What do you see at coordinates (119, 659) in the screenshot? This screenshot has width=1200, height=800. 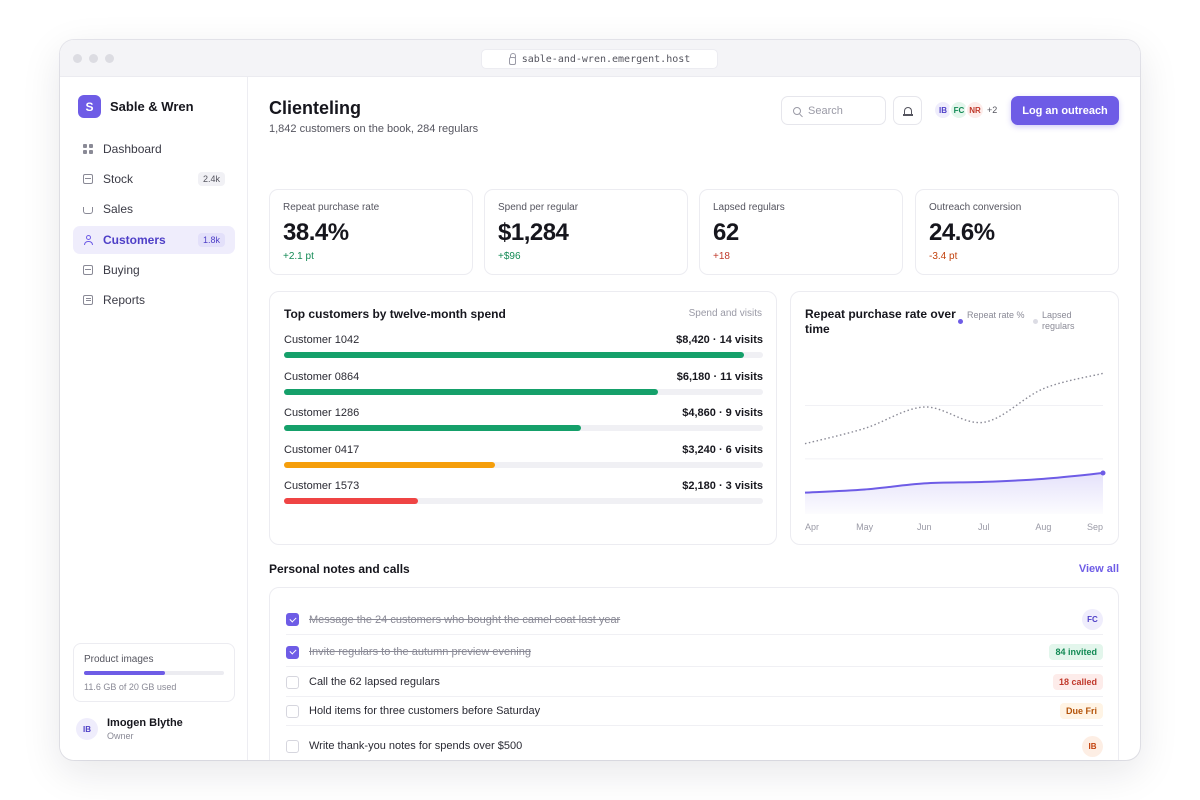 I see `storage-title: Product images` at bounding box center [119, 659].